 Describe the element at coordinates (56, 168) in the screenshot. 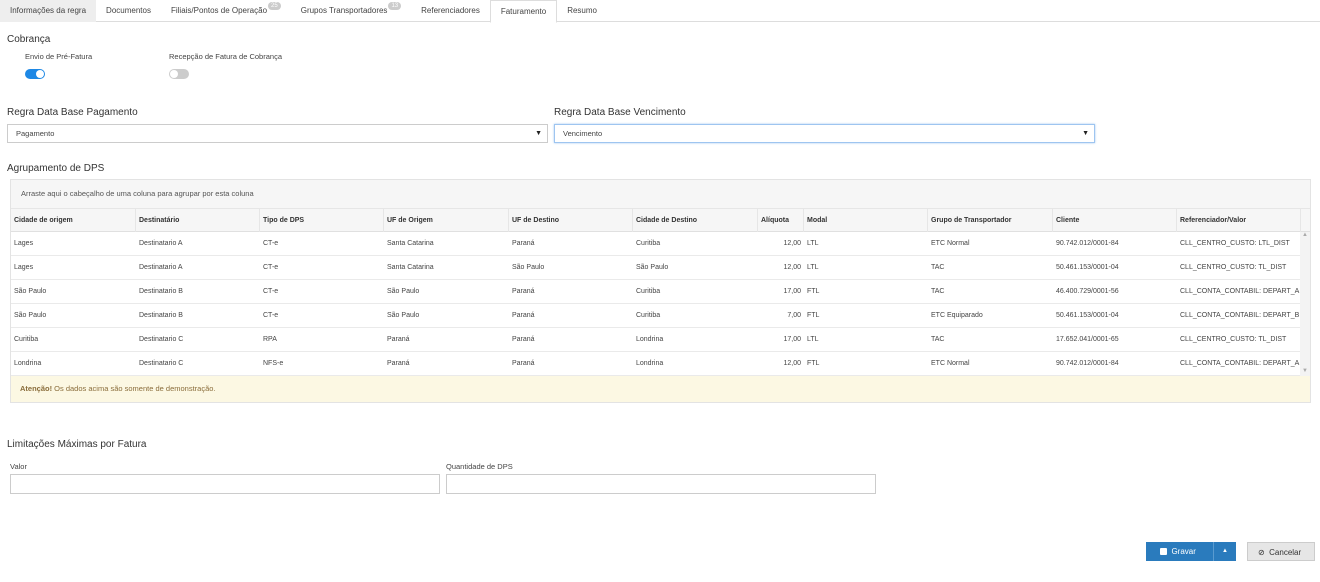

I see `agrupamento-title: Agrupamento de DPS` at that location.